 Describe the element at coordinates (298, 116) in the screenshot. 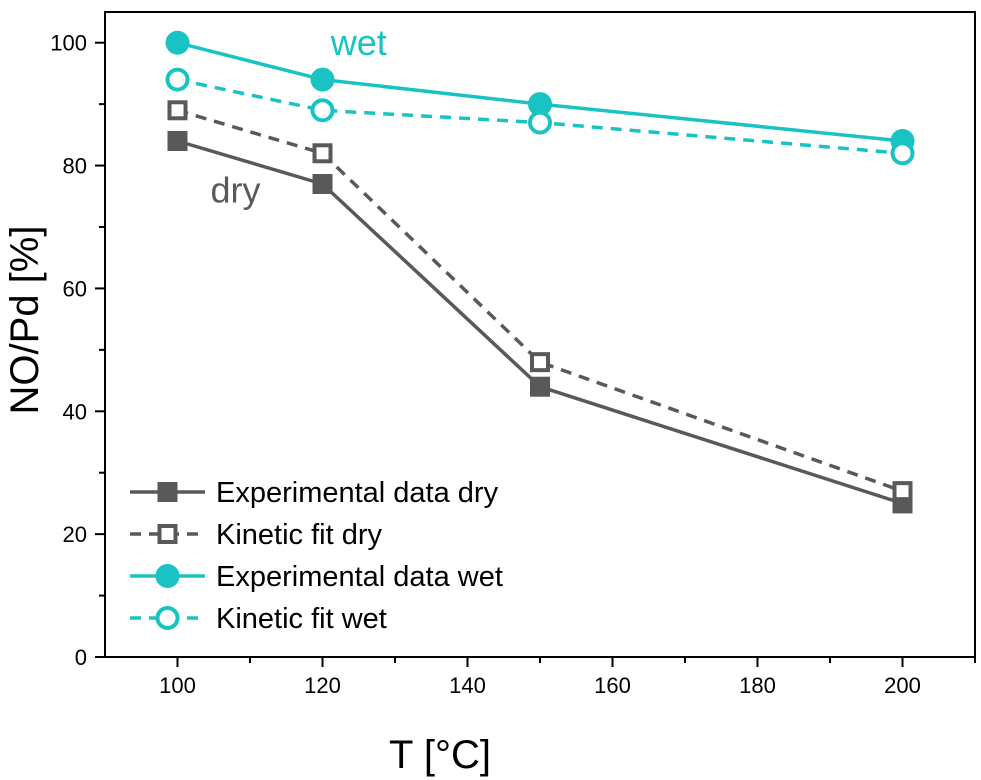

I see `annotations: wet dry` at that location.